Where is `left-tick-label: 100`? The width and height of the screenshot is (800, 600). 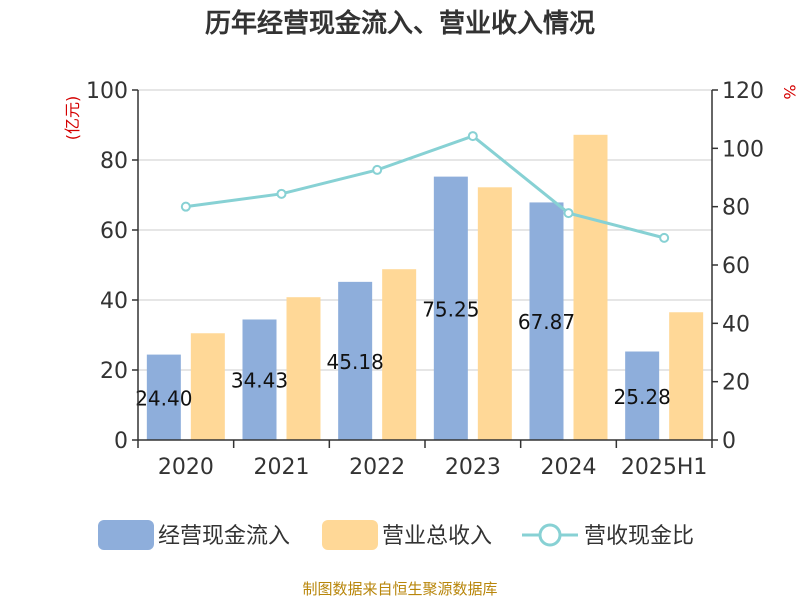
left-tick-label: 100 is located at coordinates (107, 91).